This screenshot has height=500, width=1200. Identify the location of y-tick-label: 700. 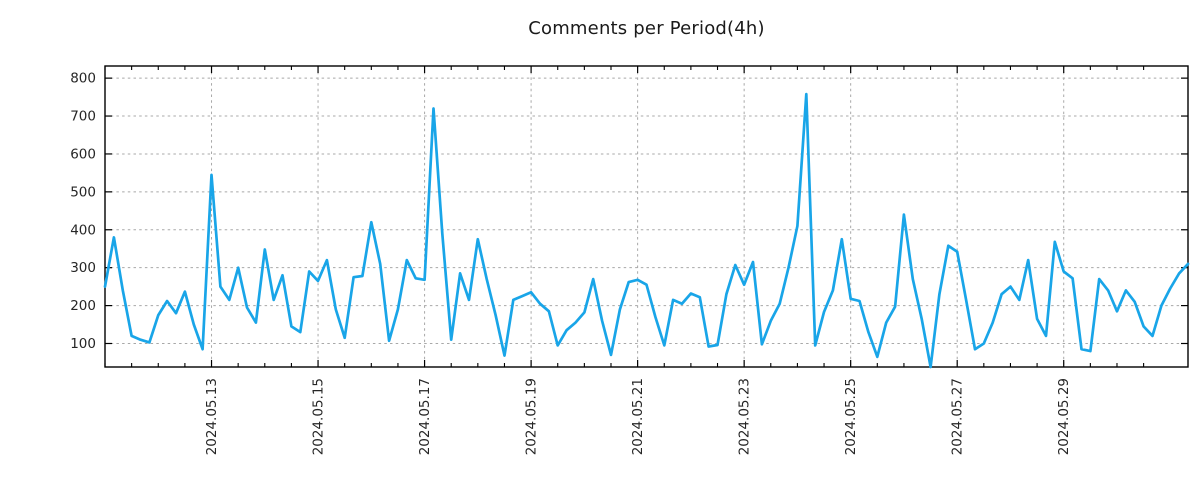
(83, 117).